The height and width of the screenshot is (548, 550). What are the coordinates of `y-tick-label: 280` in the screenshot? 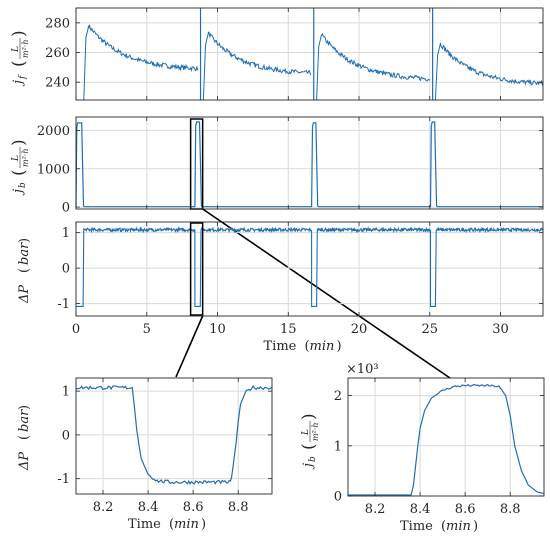 It's located at (57, 23).